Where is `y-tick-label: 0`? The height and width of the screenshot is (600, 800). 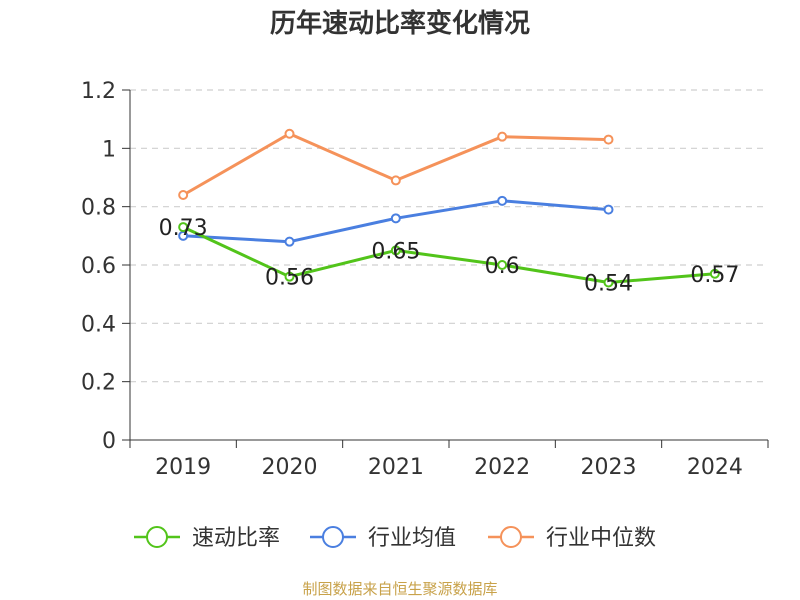 y-tick-label: 0 is located at coordinates (109, 441).